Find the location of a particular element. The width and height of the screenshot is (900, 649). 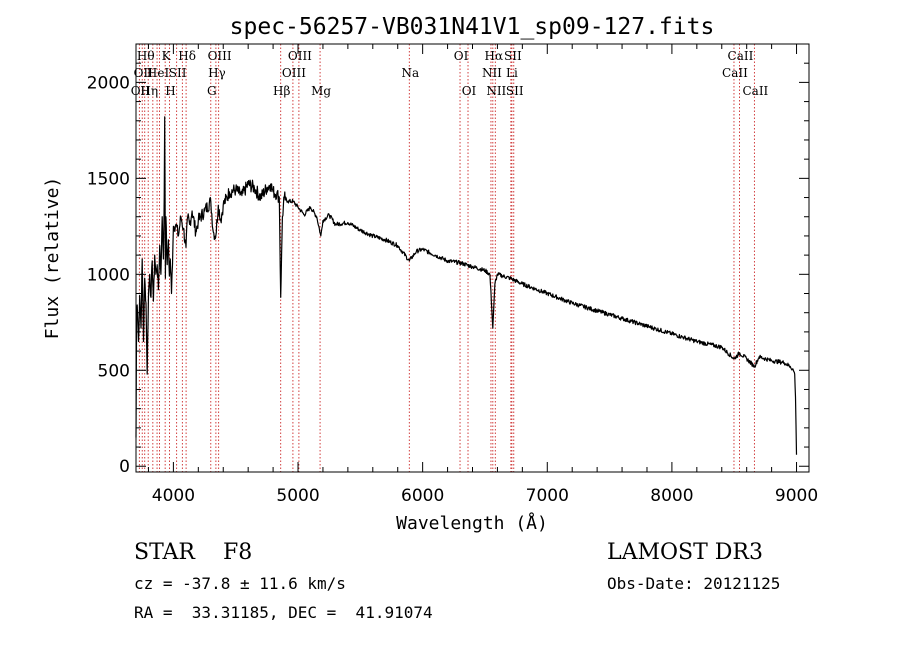

y-axis-label: Flux (relative) is located at coordinates (52, 258).